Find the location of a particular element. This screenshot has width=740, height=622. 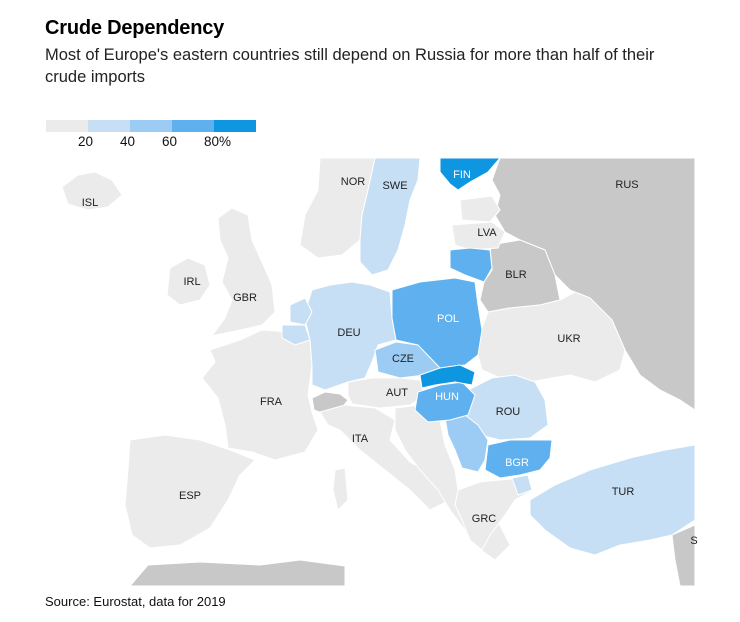

country-TUR-E is located at coordinates (522, 485).